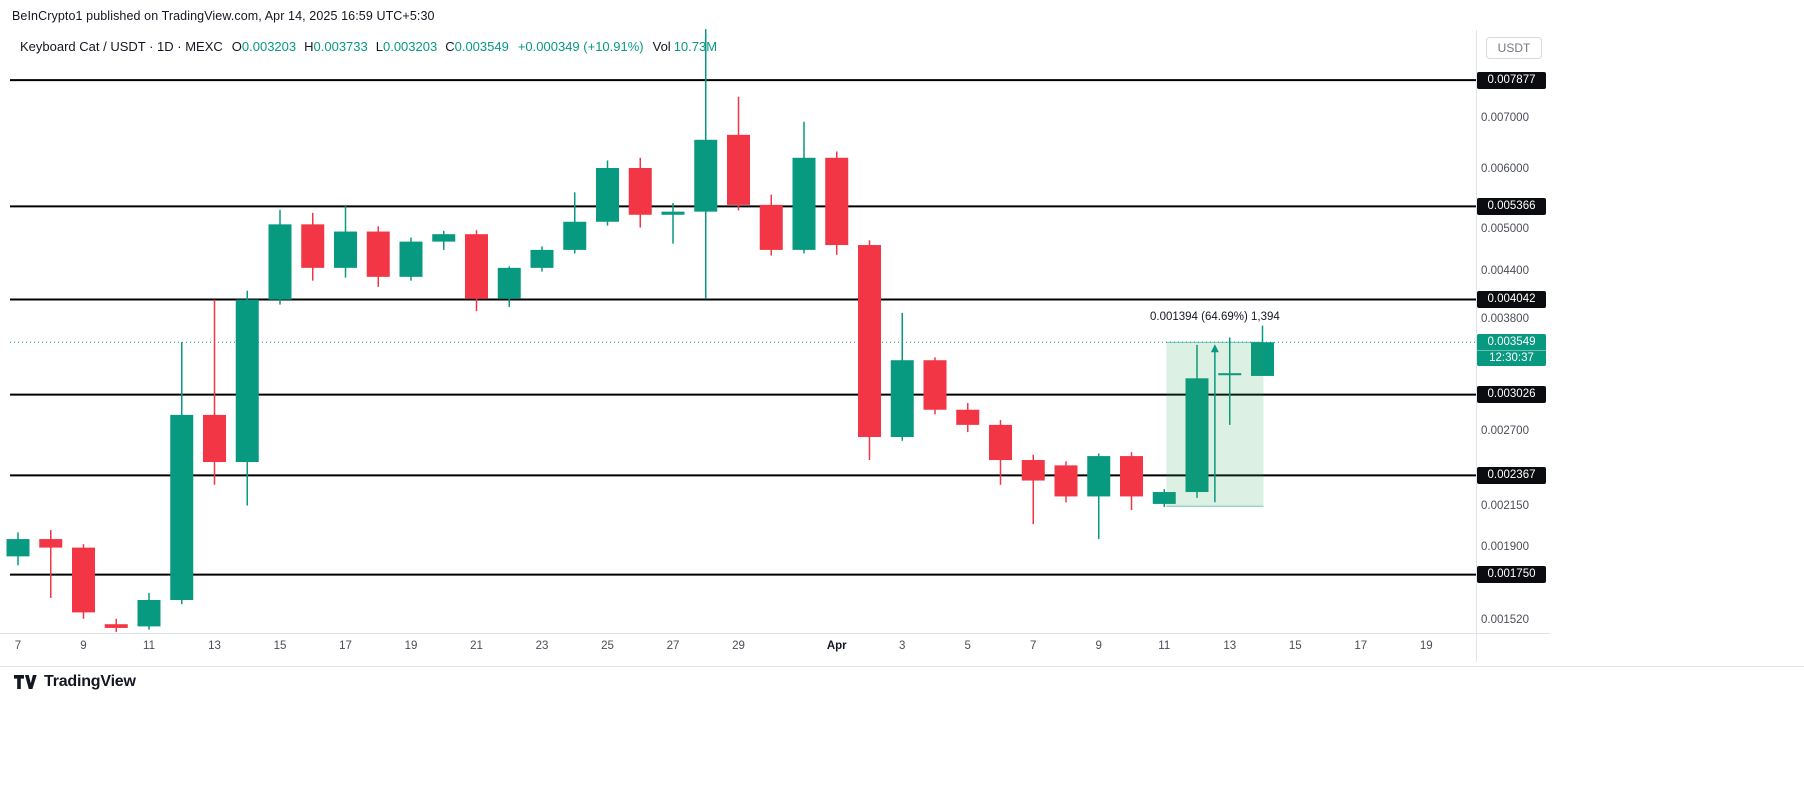  Describe the element at coordinates (476, 646) in the screenshot. I see `time-tick: 21` at that location.